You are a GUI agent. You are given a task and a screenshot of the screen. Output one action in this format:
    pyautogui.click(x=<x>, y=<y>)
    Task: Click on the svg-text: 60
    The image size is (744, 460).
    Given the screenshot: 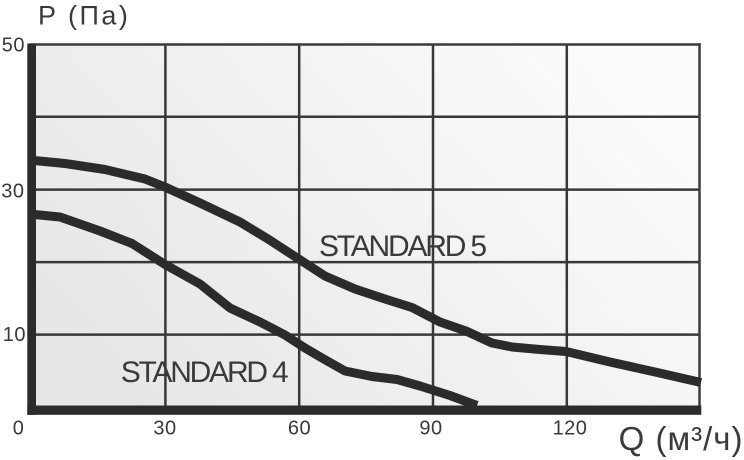 What is the action you would take?
    pyautogui.click(x=299, y=429)
    